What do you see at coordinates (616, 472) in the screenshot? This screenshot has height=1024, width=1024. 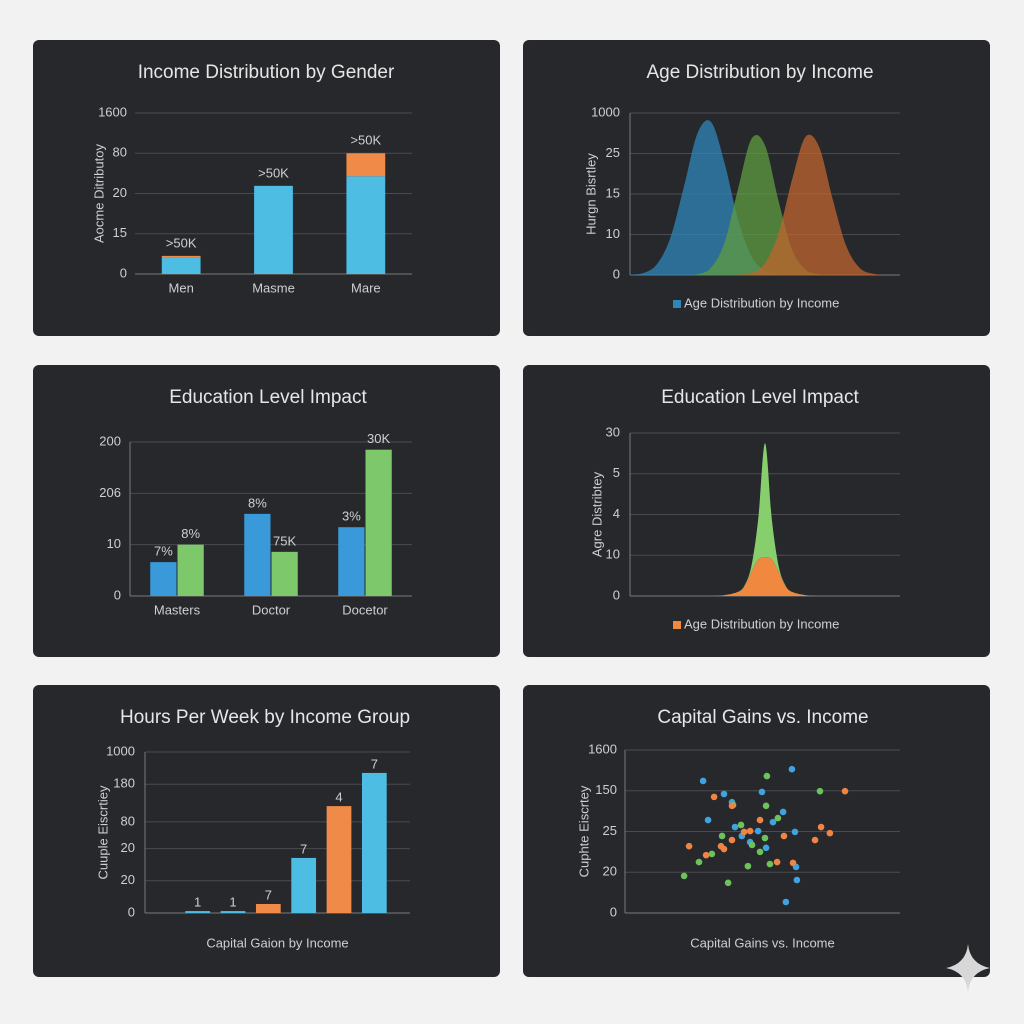 I see `y-tick-label: 5` at bounding box center [616, 472].